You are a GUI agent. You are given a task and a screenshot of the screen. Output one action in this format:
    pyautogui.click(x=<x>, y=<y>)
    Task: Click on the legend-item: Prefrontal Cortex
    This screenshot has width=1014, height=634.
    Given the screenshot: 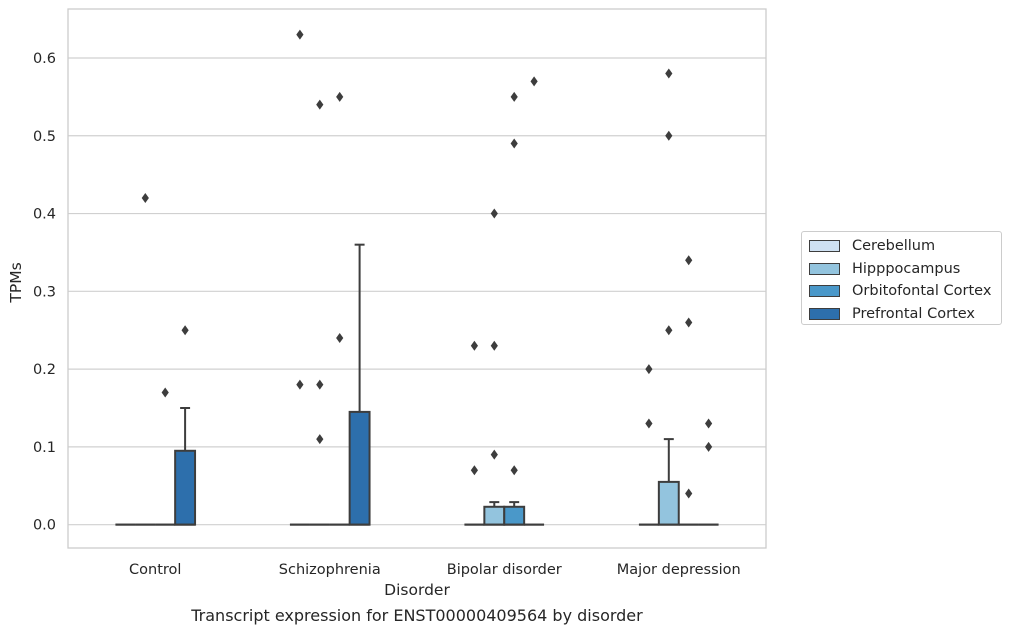 What is the action you would take?
    pyautogui.click(x=905, y=314)
    